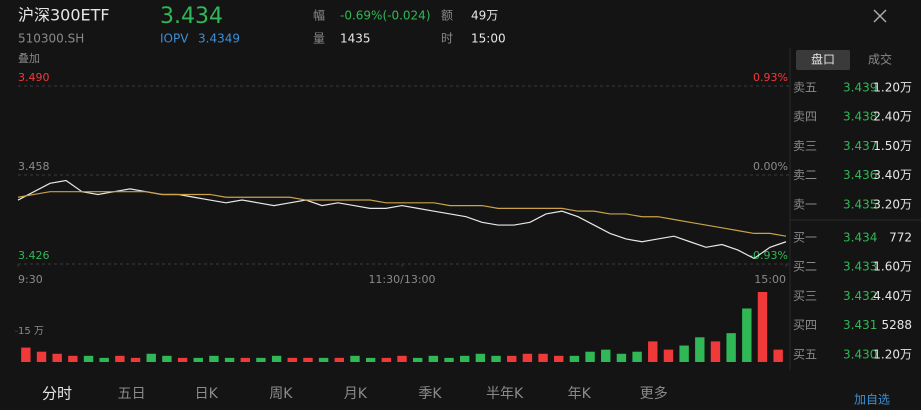 The image size is (921, 410). What do you see at coordinates (29, 58) in the screenshot?
I see `overlay-button: 叠加` at bounding box center [29, 58].